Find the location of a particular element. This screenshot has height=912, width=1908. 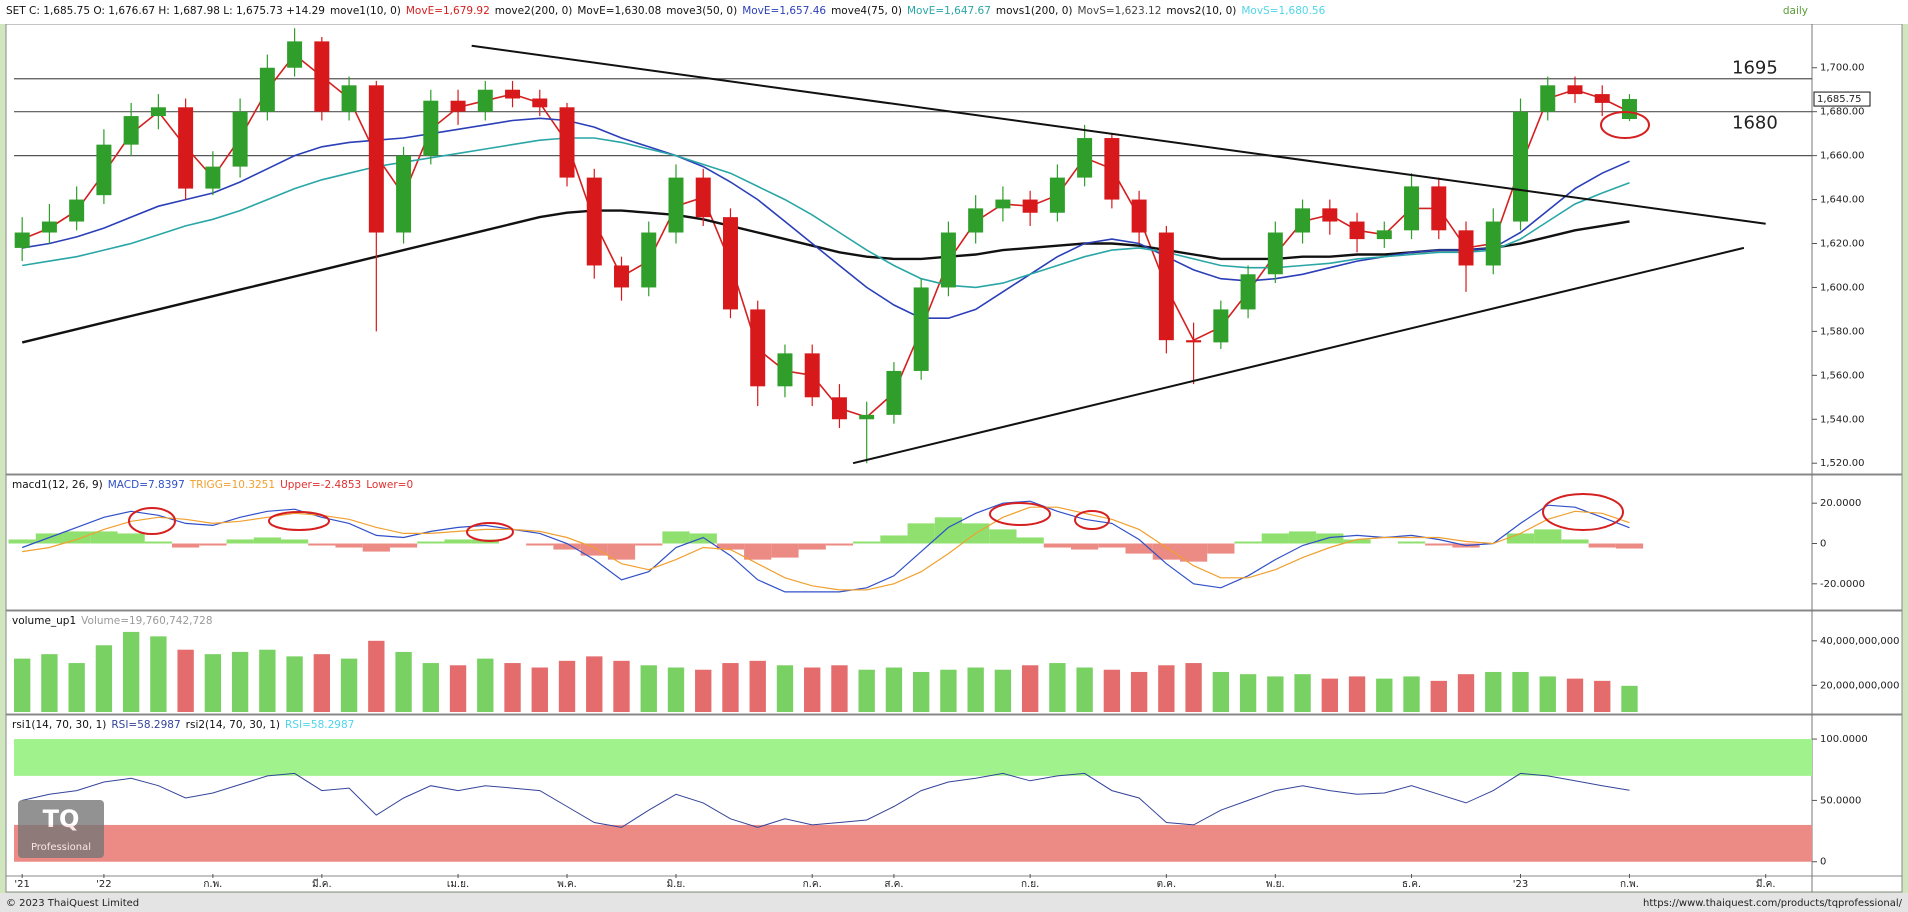

y-tick-label: 1,700.00 is located at coordinates (1842, 68).